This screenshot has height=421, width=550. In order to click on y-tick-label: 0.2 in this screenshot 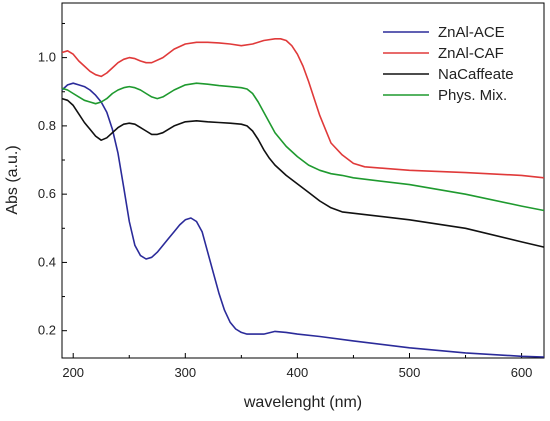, I will do `click(47, 330)`.